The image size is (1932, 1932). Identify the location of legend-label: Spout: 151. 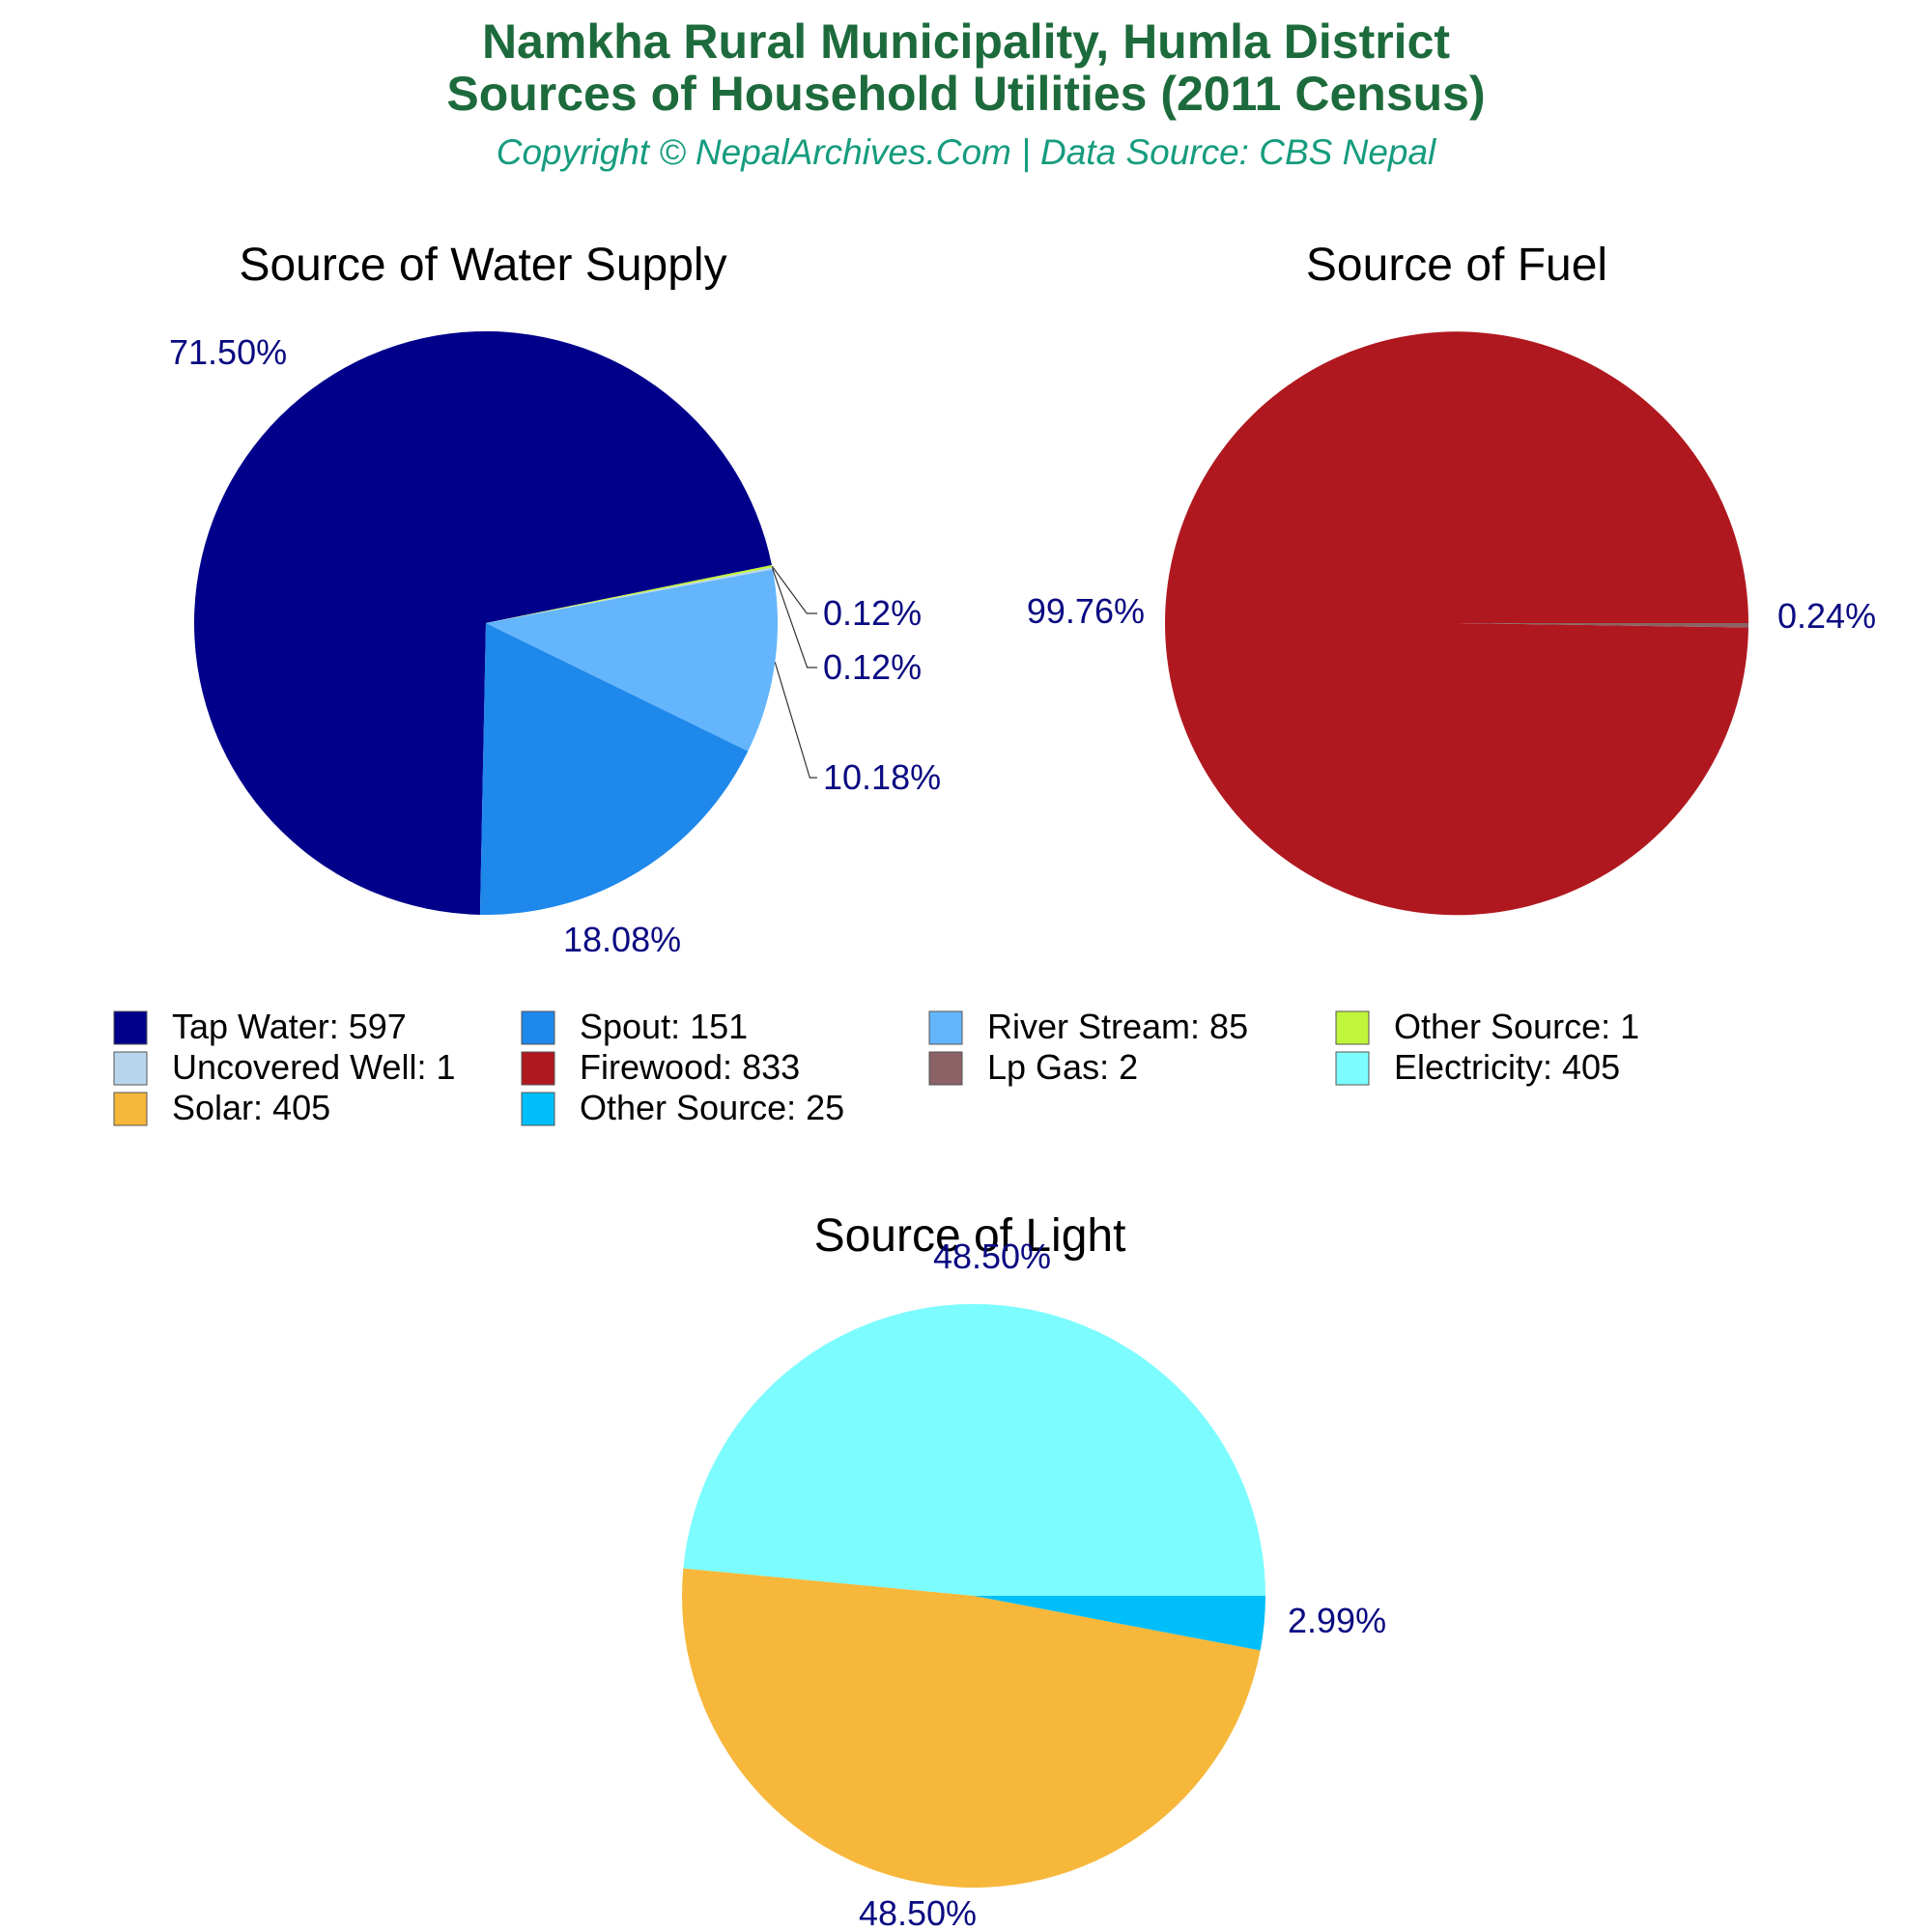
(664, 1026).